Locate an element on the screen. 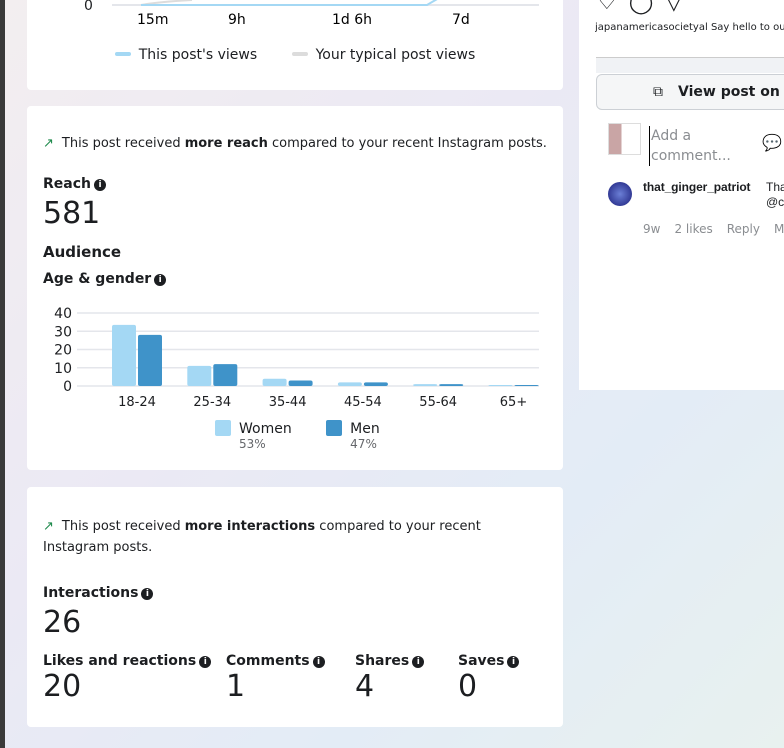 This screenshot has width=784, height=748. post-actions: ♡◯▽ is located at coordinates (645, 7).